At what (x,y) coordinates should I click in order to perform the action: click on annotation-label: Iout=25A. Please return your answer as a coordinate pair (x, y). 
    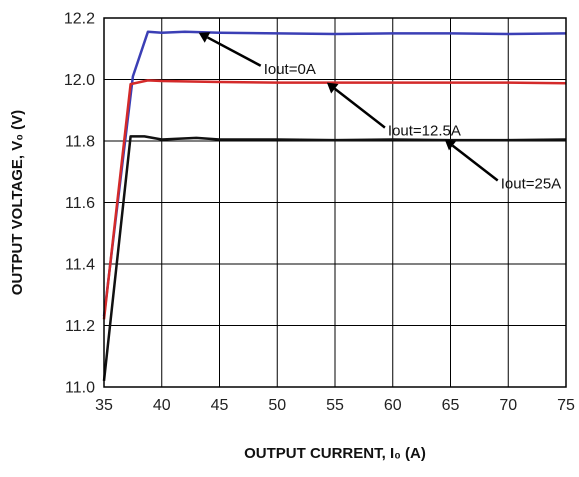
    Looking at the image, I should click on (531, 183).